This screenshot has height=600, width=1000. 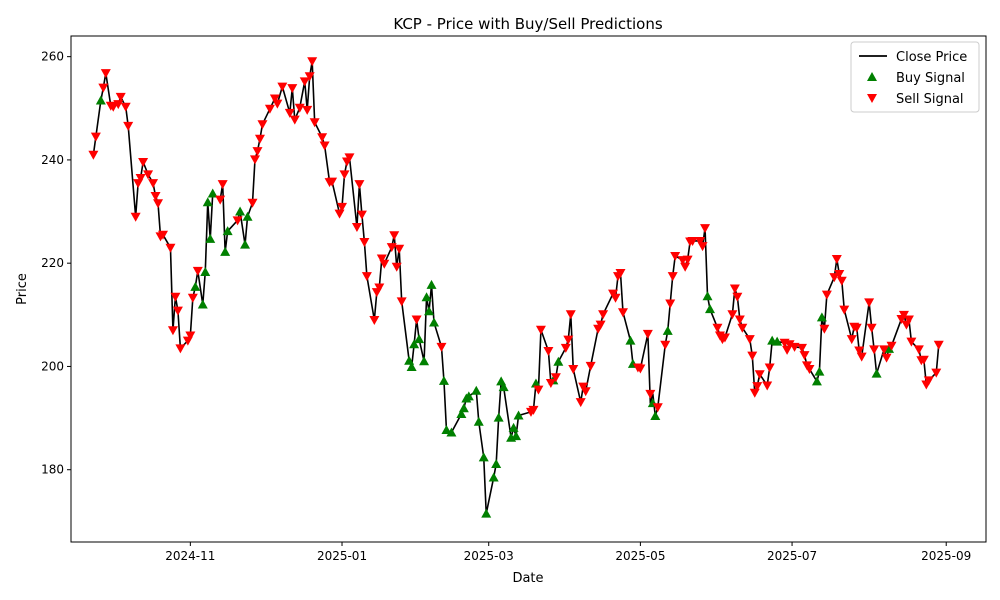 I want to click on x-axis-title: Date, so click(x=527, y=578).